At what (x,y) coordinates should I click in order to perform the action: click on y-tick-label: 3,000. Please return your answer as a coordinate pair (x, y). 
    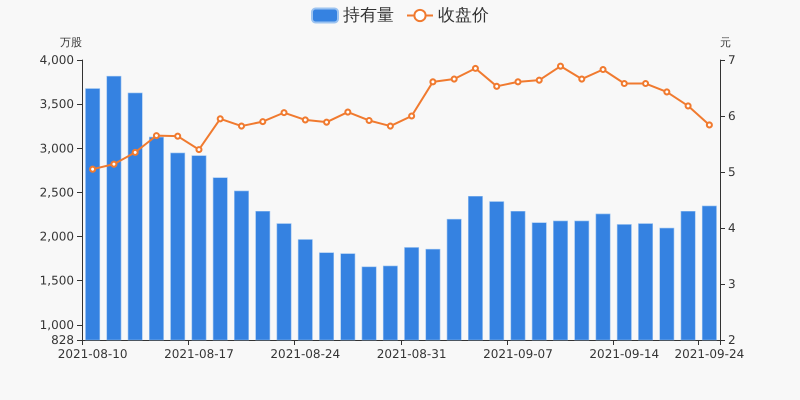
    Looking at the image, I should click on (57, 148).